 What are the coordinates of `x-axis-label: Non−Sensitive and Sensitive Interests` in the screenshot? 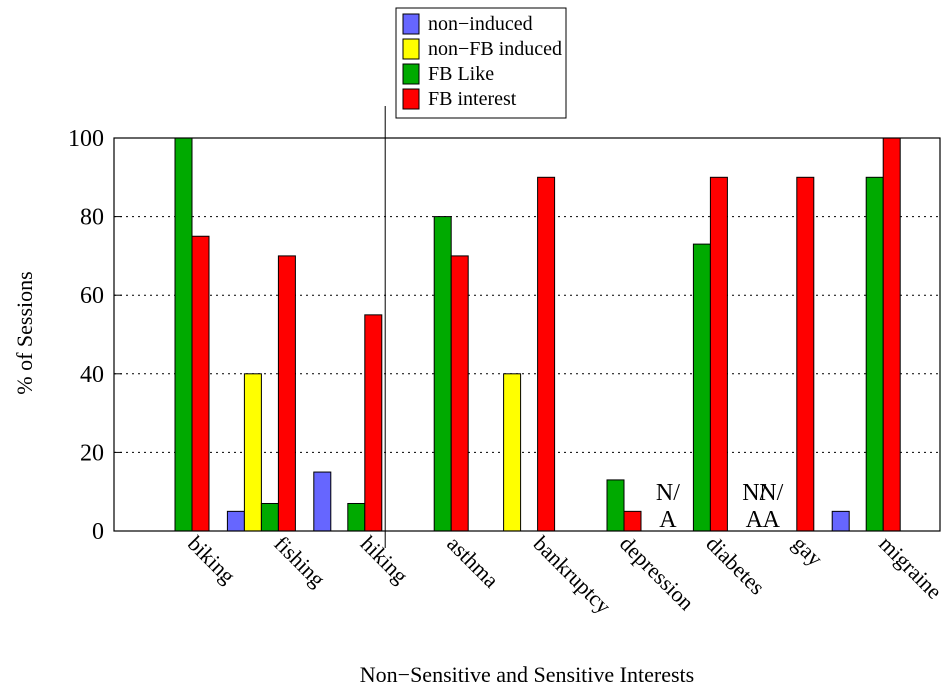 It's located at (527, 674).